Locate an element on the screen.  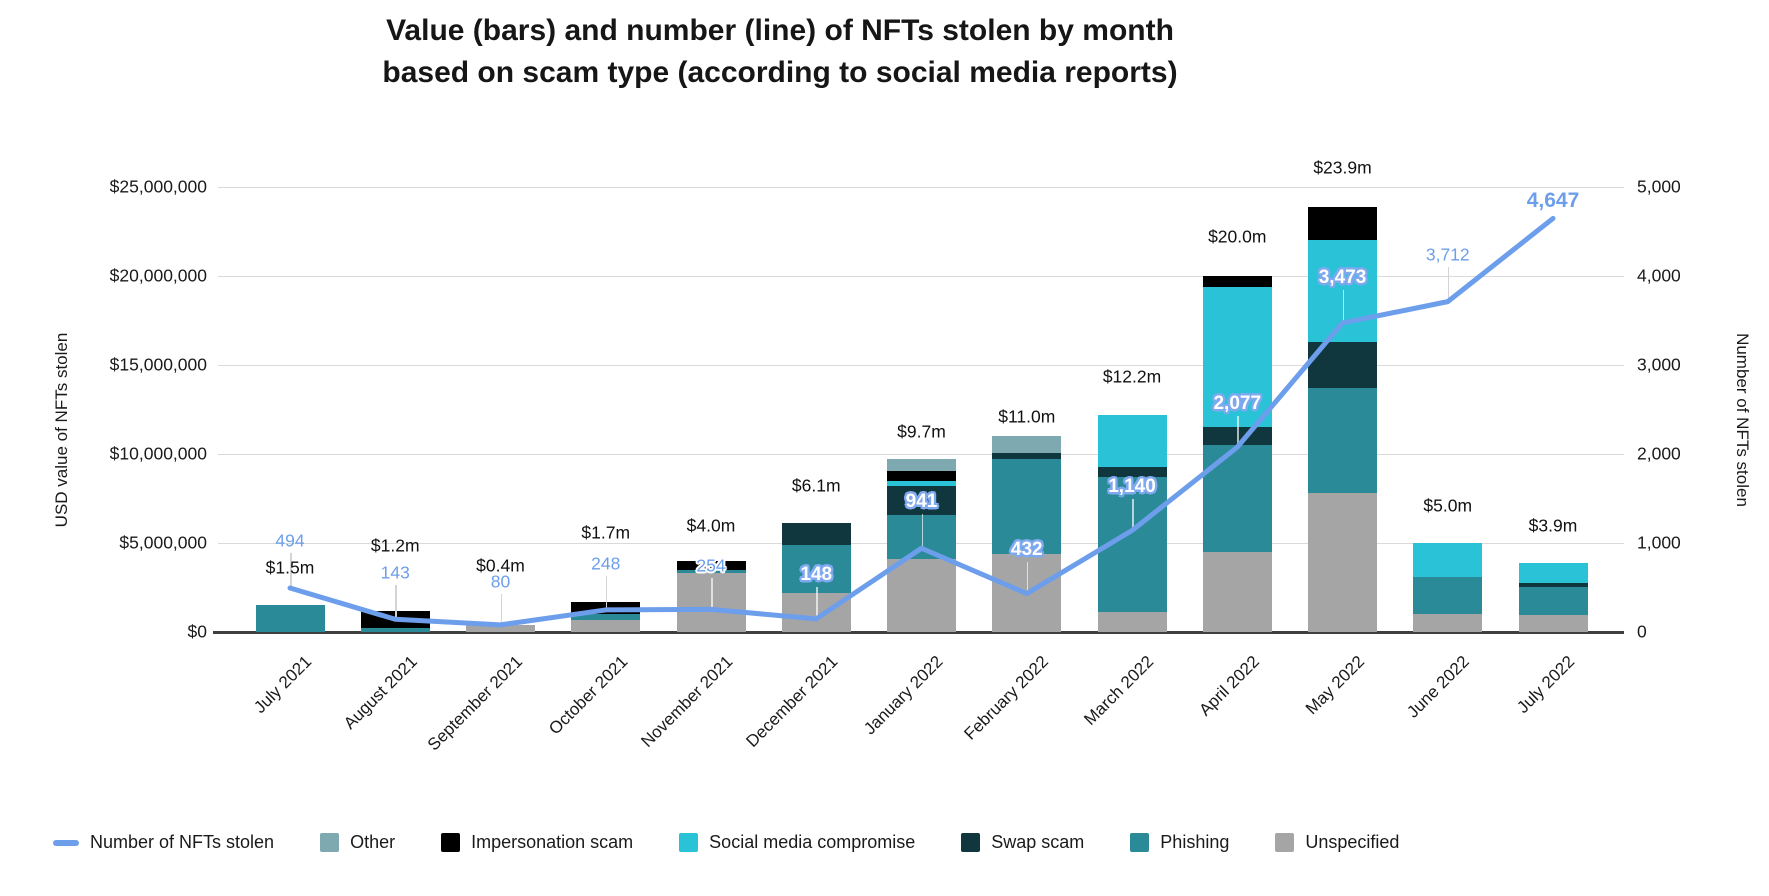
bar-total-label: $4.0m is located at coordinates (711, 525).